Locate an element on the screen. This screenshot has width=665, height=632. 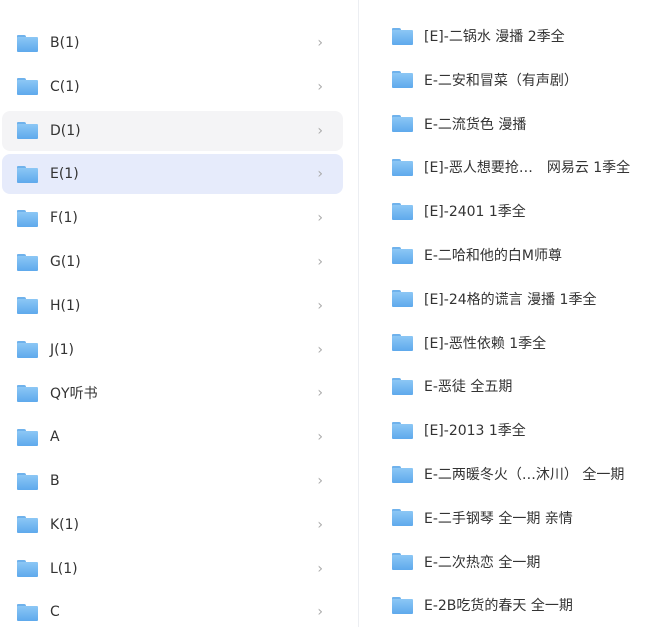
folder-item: [E]-2013 1季全 is located at coordinates (459, 430).